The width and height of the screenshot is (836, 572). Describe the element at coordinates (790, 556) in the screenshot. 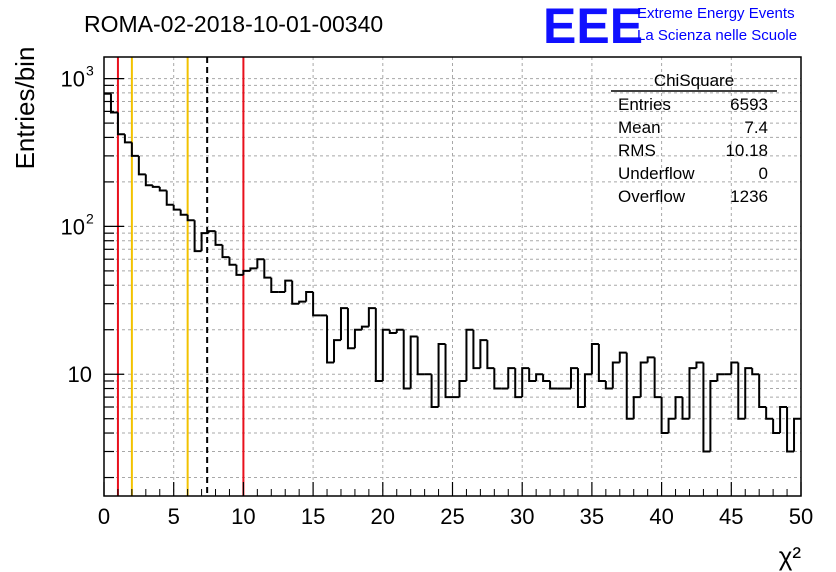

I see `x-axis-title: χ²` at that location.